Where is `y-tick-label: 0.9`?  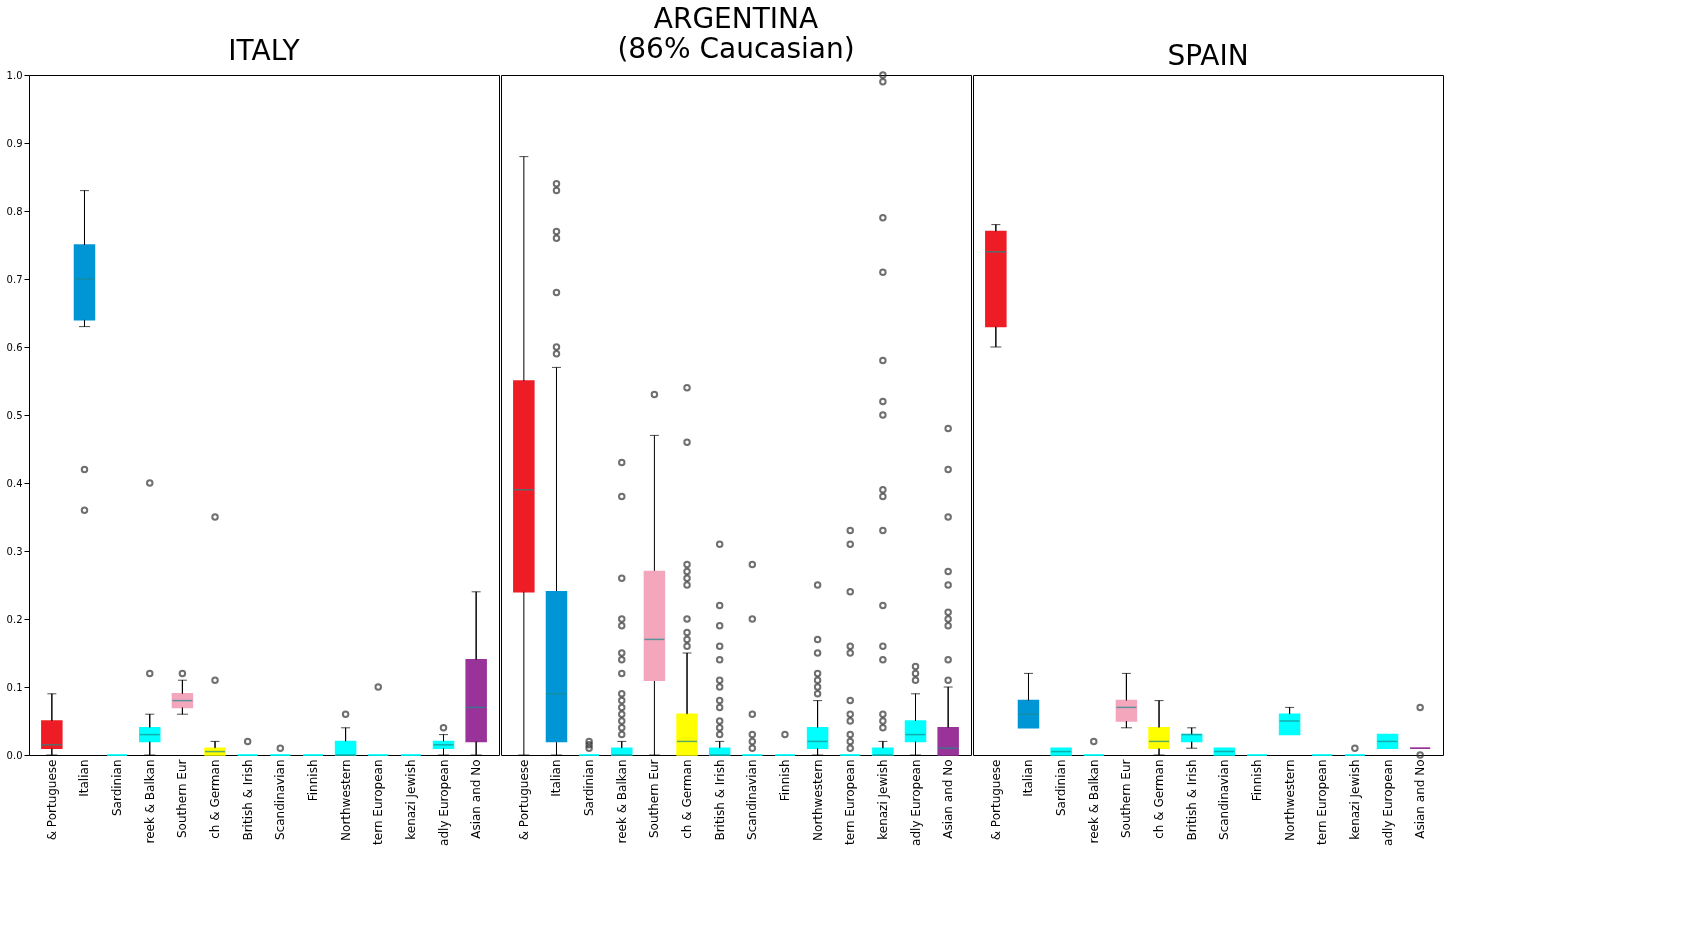
y-tick-label: 0.9 is located at coordinates (14, 143).